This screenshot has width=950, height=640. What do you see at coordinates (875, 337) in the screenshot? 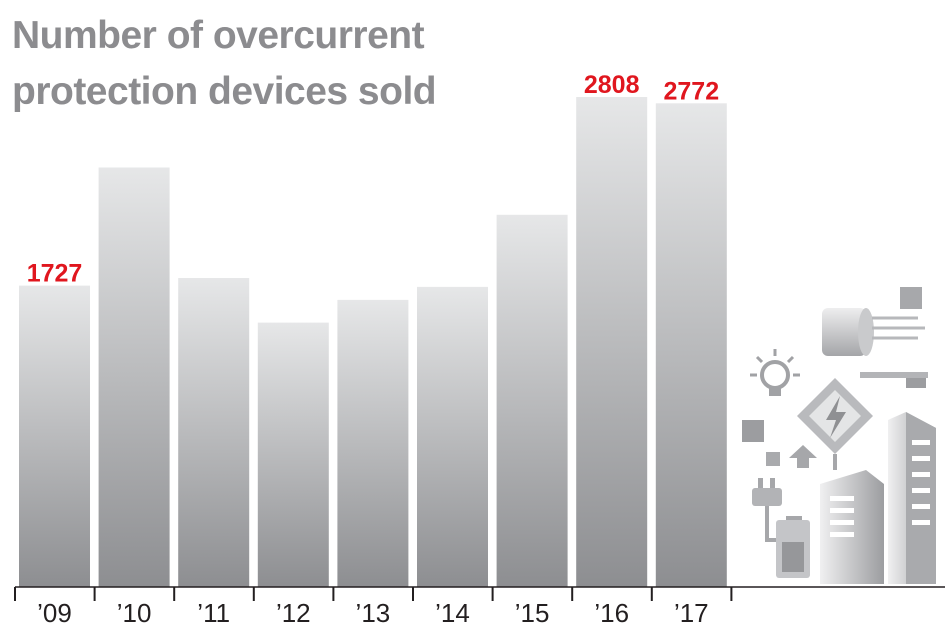
I see `wind-turbine-icon` at bounding box center [875, 337].